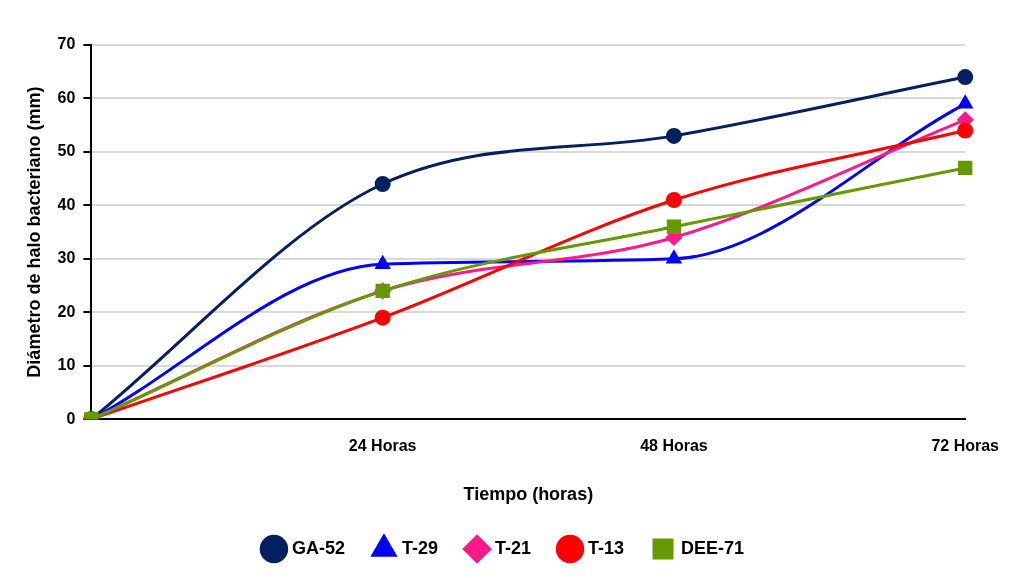 The width and height of the screenshot is (1009, 578). Describe the element at coordinates (66, 97) in the screenshot. I see `y-tick-label: 60` at that location.